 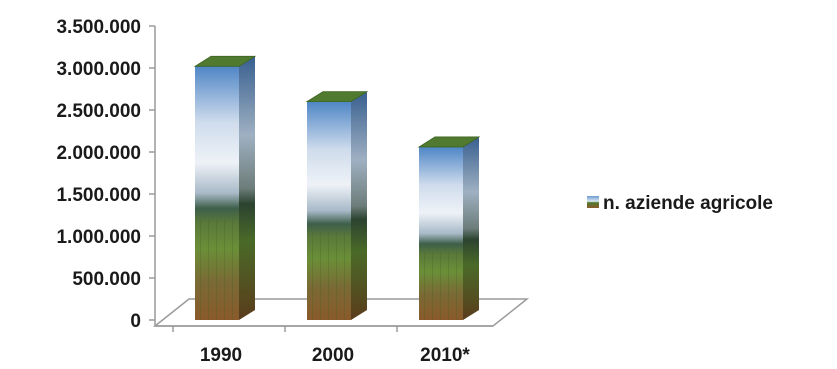 I want to click on bar-2010star, so click(x=449, y=228).